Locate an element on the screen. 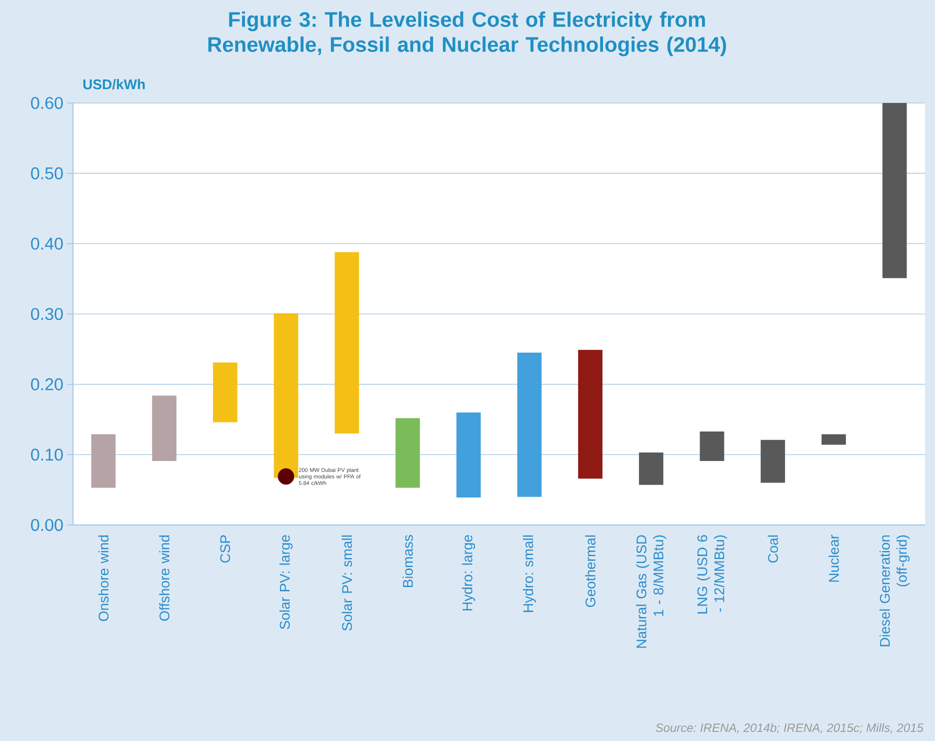  x-tick-label: Diesel Generation (off-grid) is located at coordinates (895, 590).